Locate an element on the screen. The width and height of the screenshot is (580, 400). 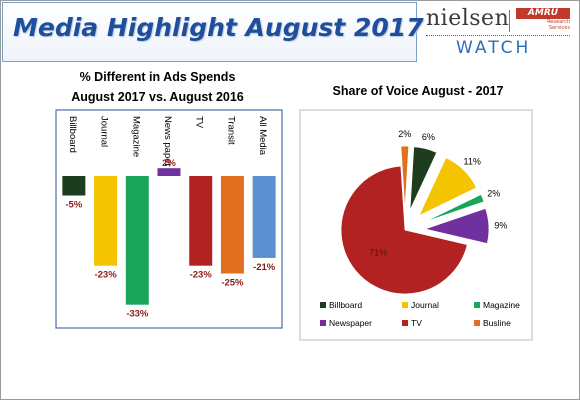
pie-value-label: 71% is located at coordinates (378, 253).